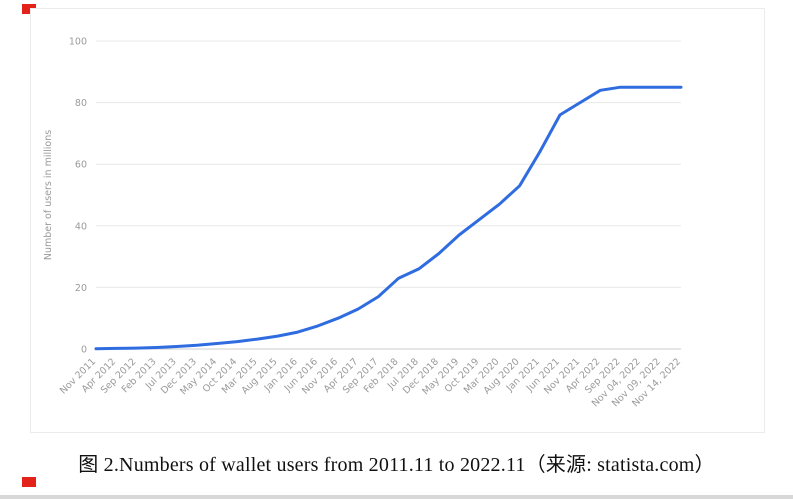  Describe the element at coordinates (84, 350) in the screenshot. I see `svg-text: 0` at that location.